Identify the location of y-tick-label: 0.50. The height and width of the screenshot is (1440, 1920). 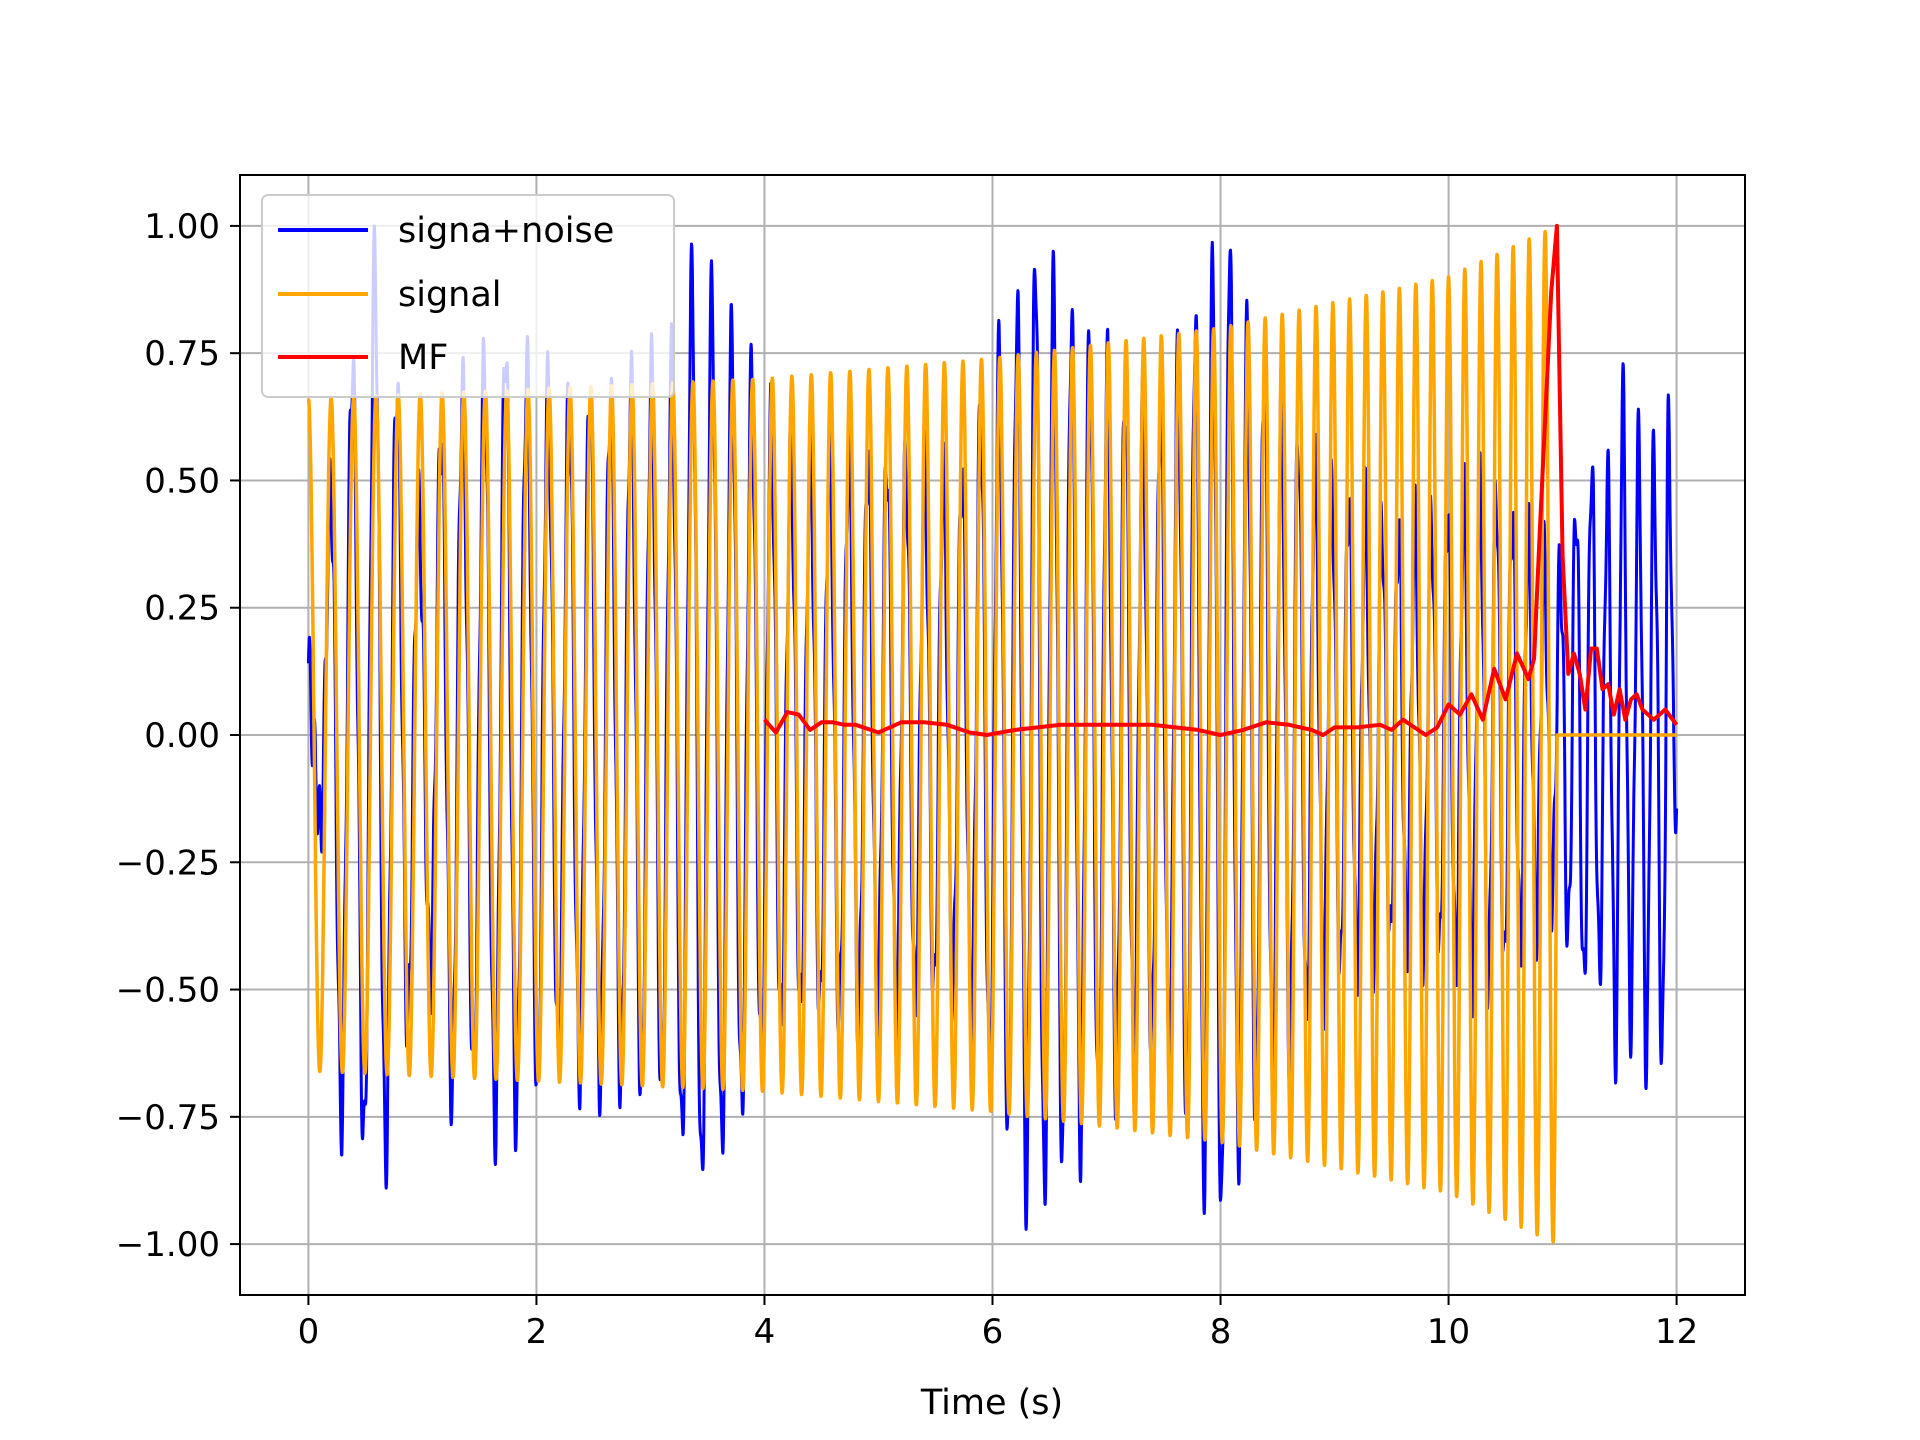
(182, 481).